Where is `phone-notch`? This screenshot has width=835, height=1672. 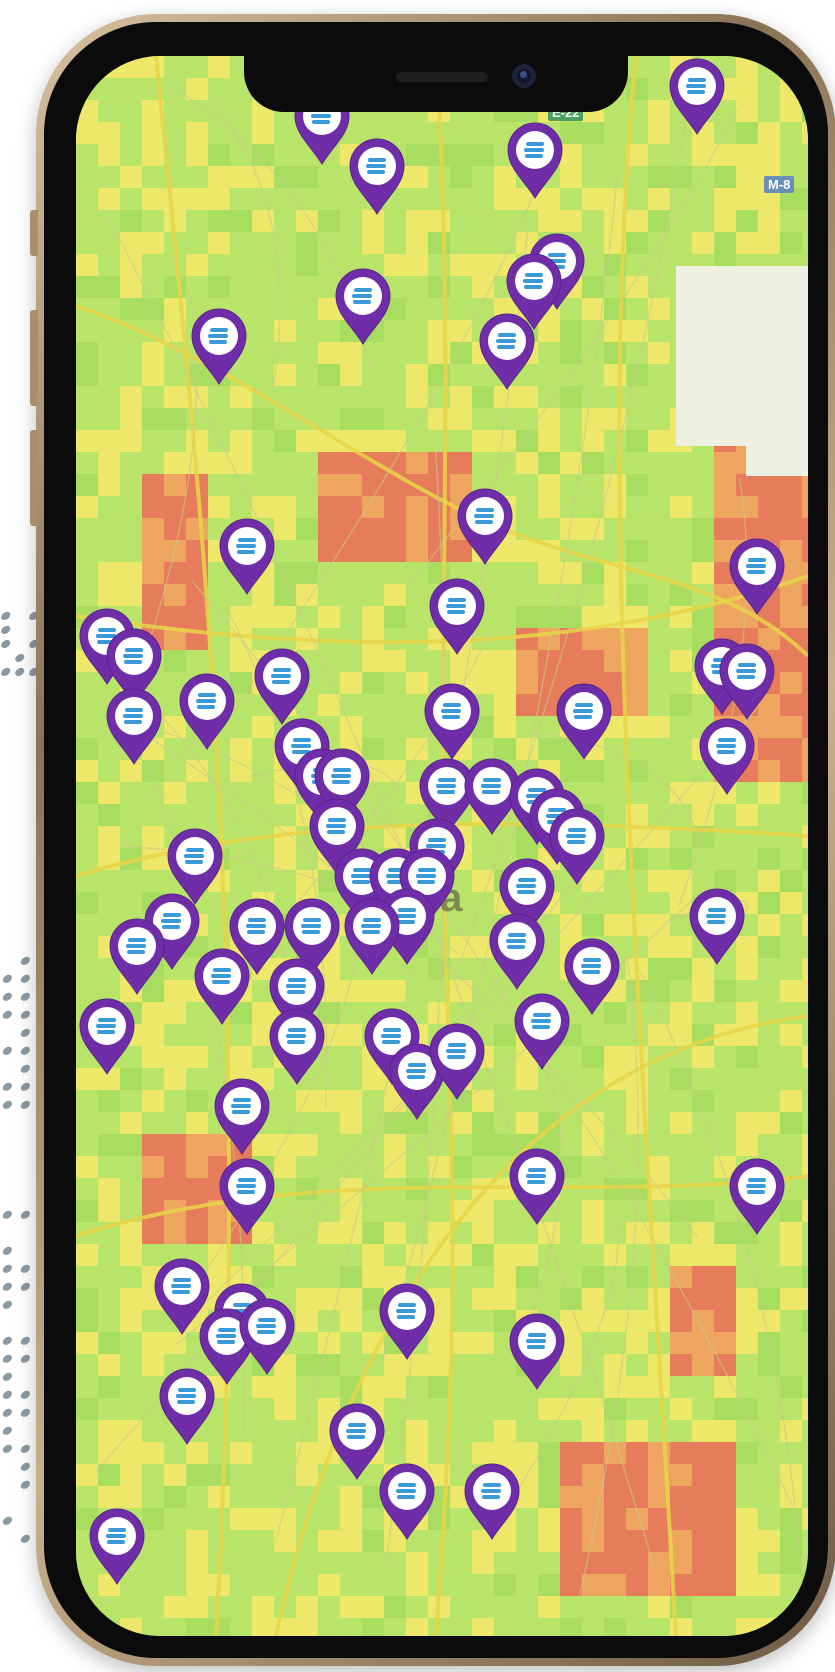 phone-notch is located at coordinates (436, 84).